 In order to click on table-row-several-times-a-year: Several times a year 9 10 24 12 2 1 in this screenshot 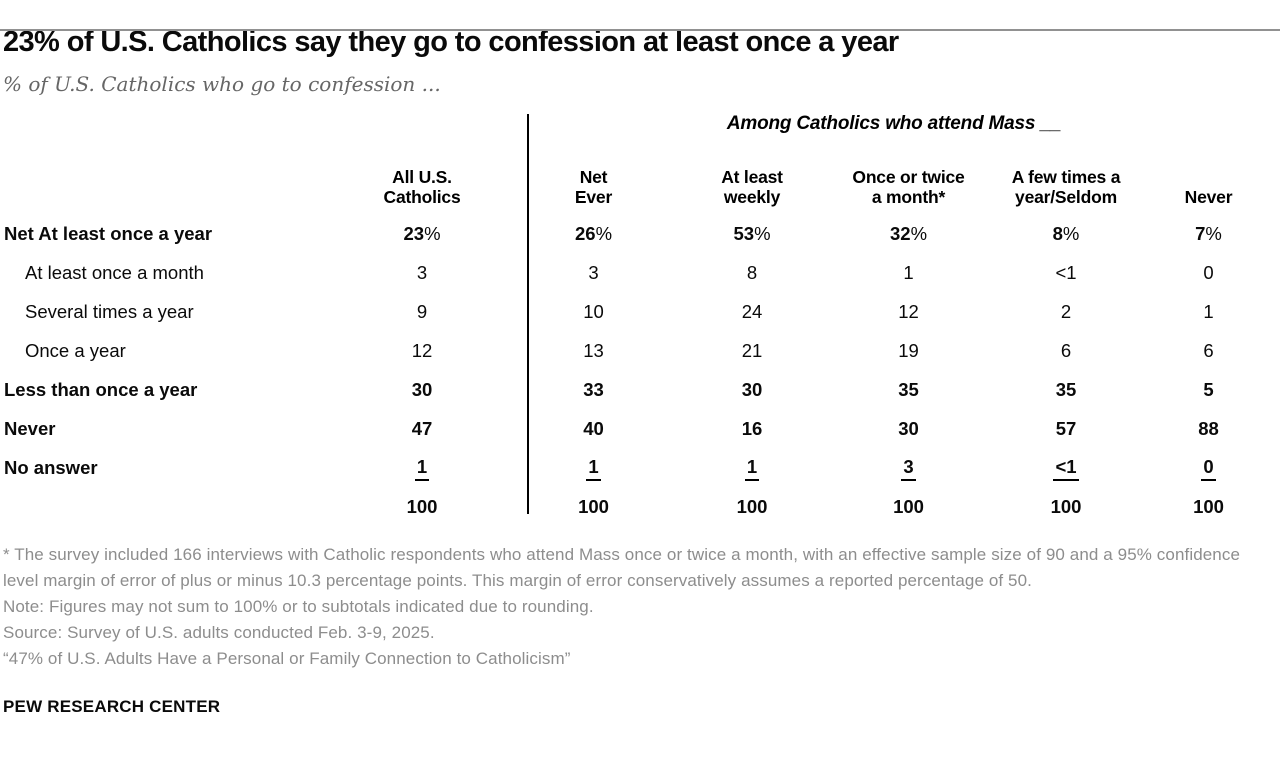, I will do `click(638, 312)`.